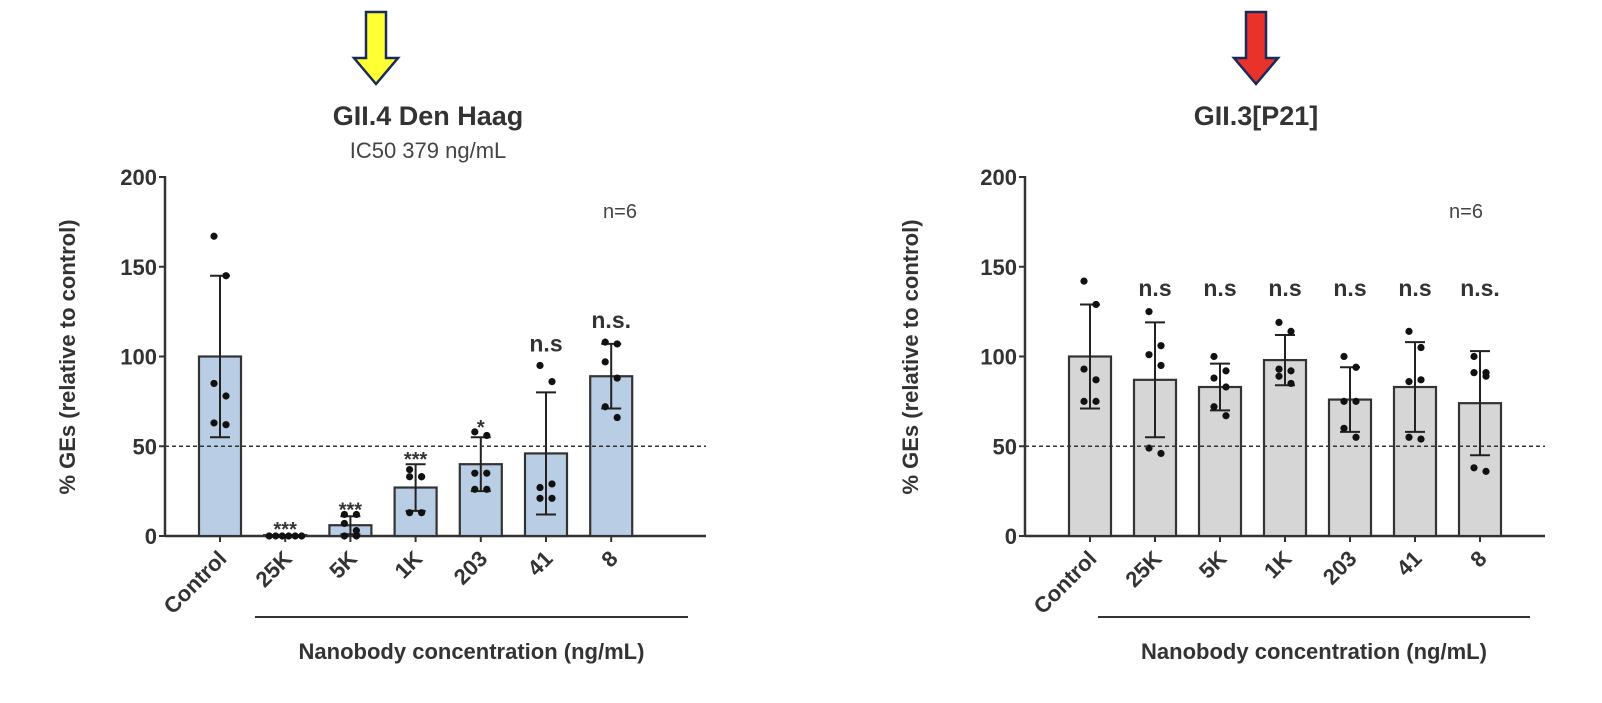 The image size is (1602, 703). What do you see at coordinates (1149, 433) in the screenshot?
I see `bar-group-25K: n.s 25K` at bounding box center [1149, 433].